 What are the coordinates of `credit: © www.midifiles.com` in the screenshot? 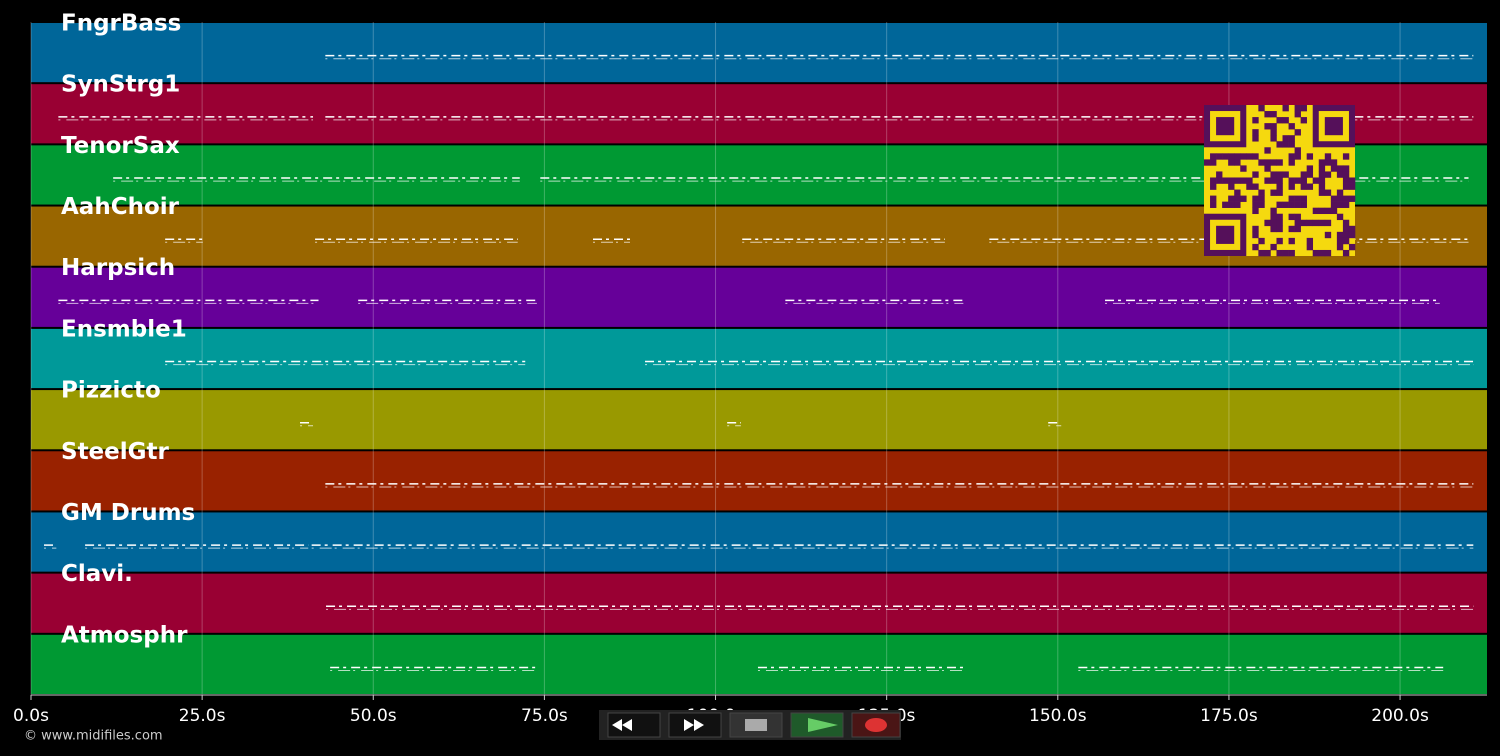 It's located at (93, 736).